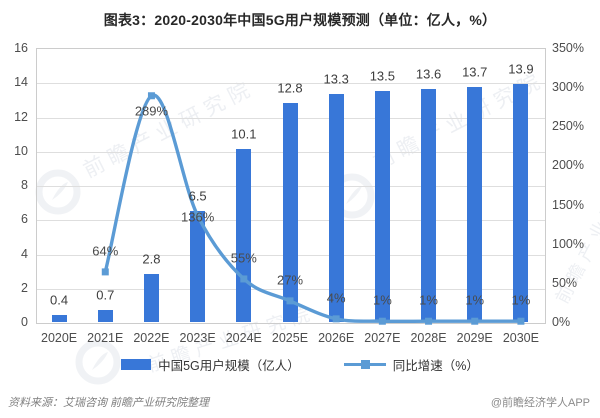 The width and height of the screenshot is (600, 418). What do you see at coordinates (290, 338) in the screenshot?
I see `x-axis-tick: 2025E` at bounding box center [290, 338].